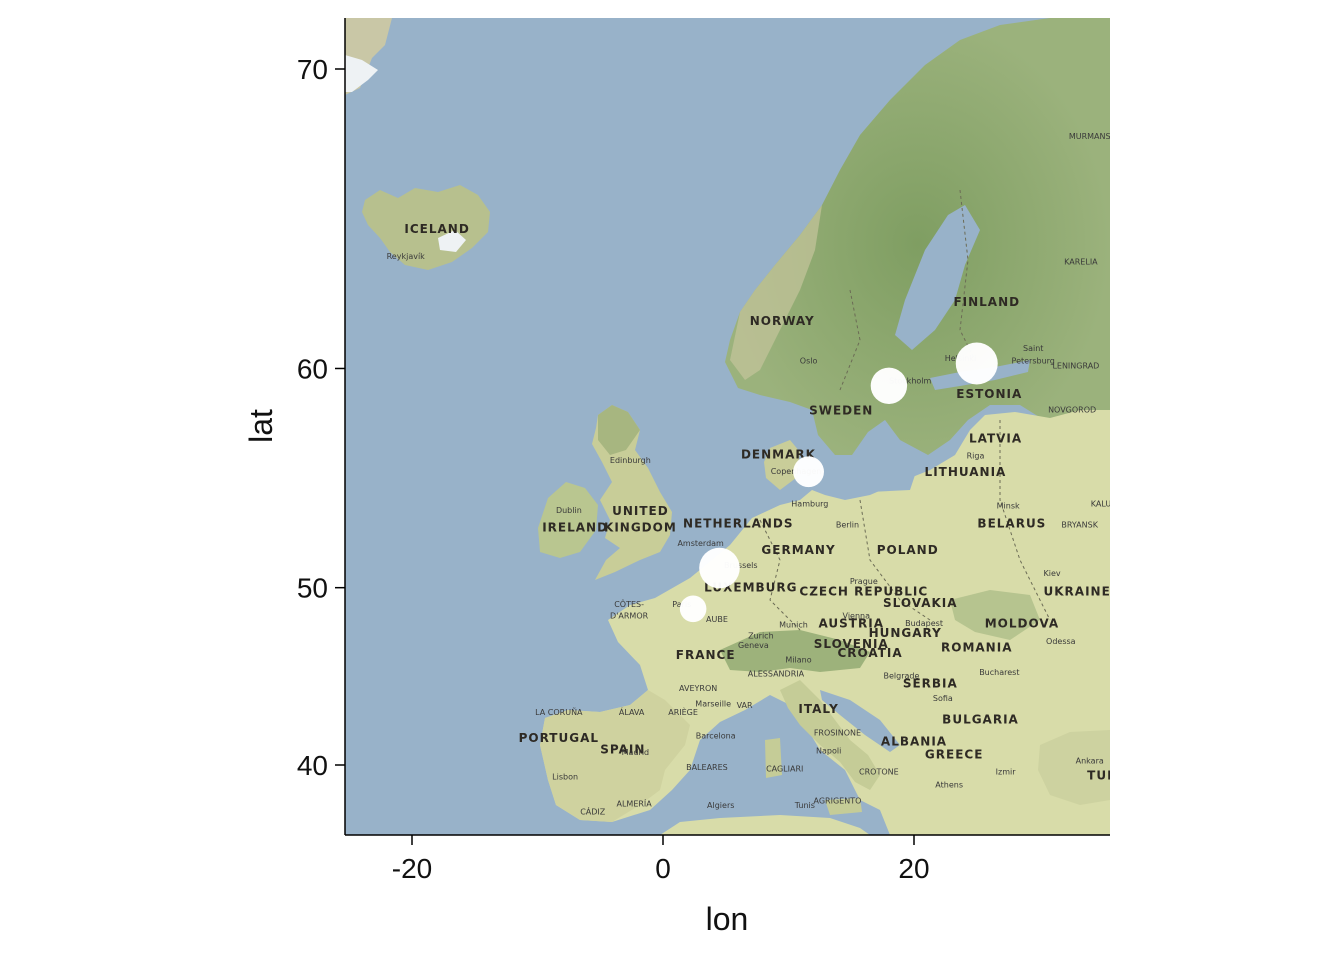 Image resolution: width=1344 pixels, height=960 pixels. Describe the element at coordinates (879, 772) in the screenshot. I see `place-label: CROTONE` at that location.